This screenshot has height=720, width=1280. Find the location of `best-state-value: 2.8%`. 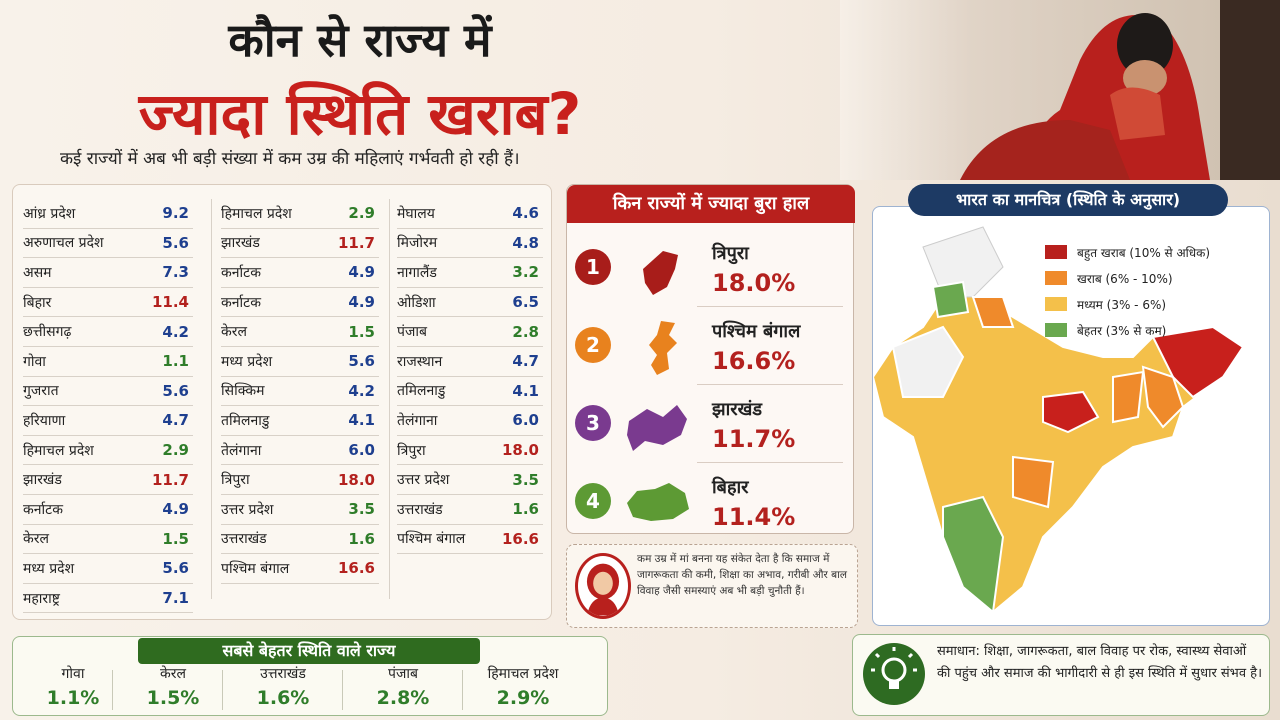

best-state-value: 2.8% is located at coordinates (403, 698).